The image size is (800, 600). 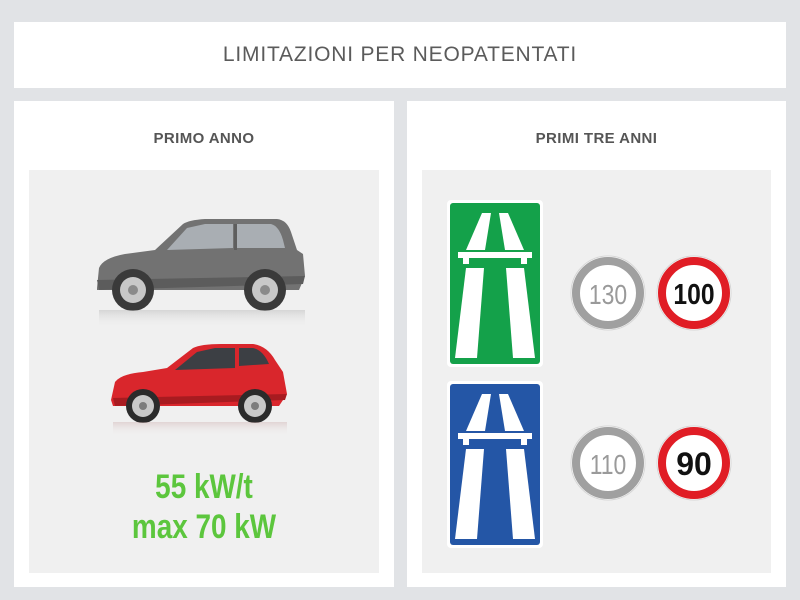 I want to click on power-ratio-text: 55 kW/t, so click(x=204, y=487).